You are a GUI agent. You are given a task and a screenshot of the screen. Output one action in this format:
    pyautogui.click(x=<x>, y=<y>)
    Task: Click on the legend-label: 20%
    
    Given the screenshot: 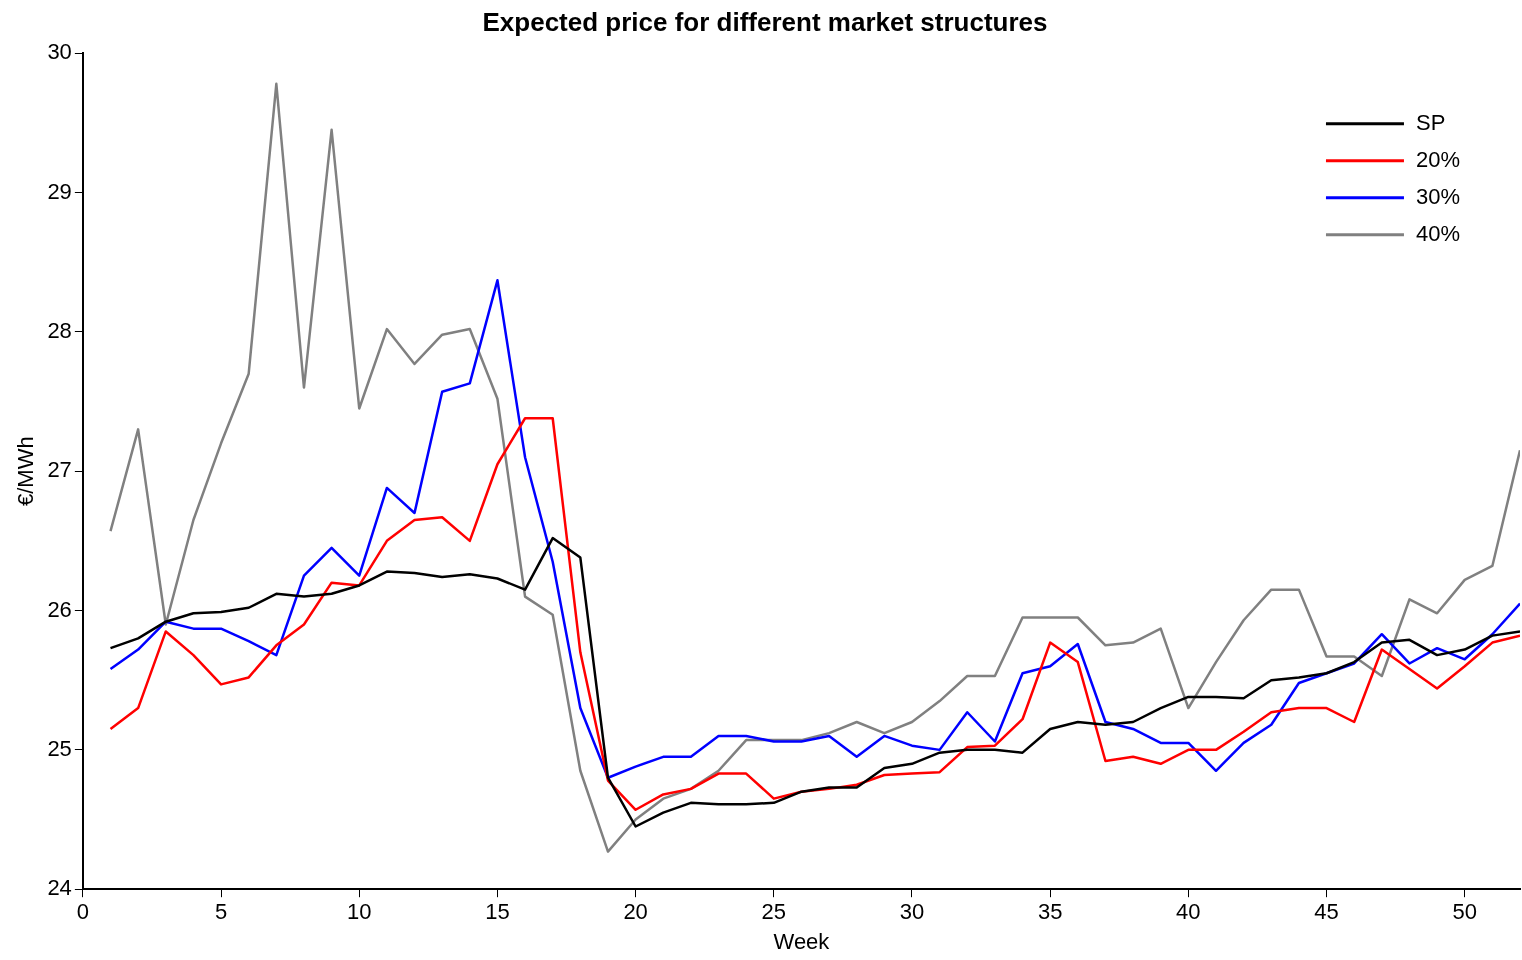 What is the action you would take?
    pyautogui.click(x=1438, y=159)
    